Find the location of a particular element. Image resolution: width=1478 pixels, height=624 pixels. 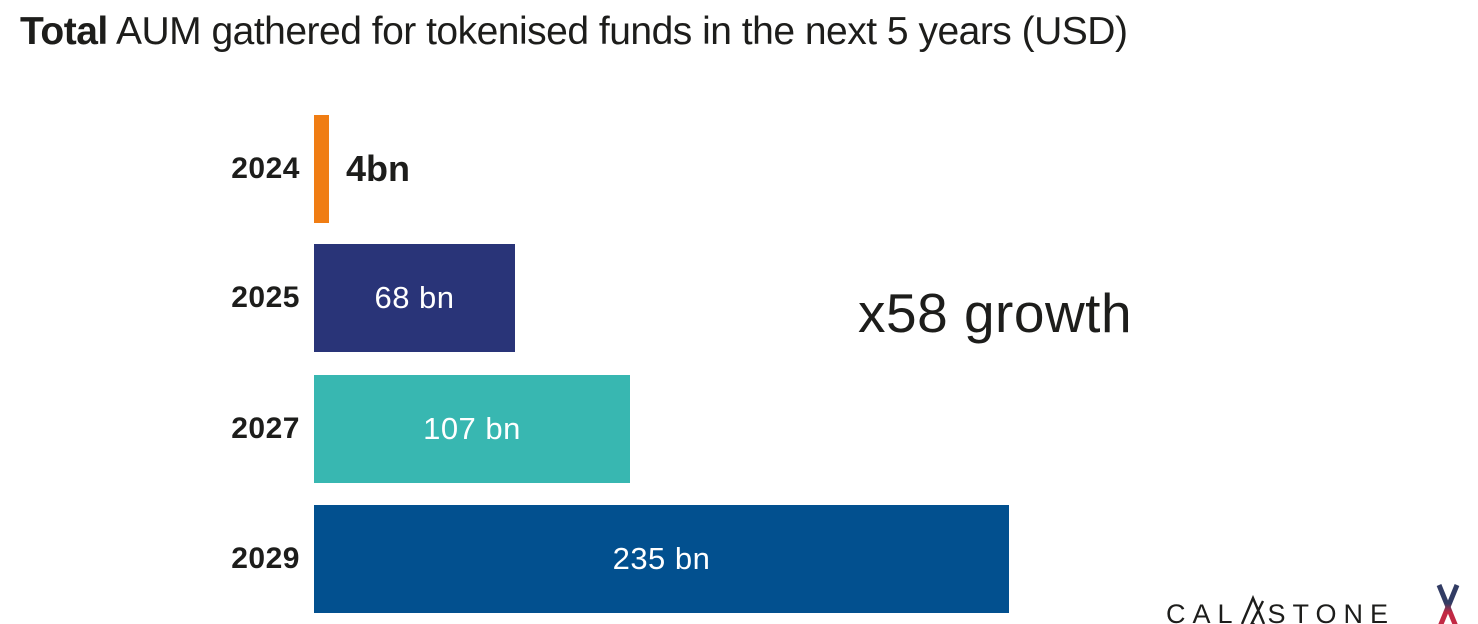

bar-2029: 235 bn is located at coordinates (661, 559).